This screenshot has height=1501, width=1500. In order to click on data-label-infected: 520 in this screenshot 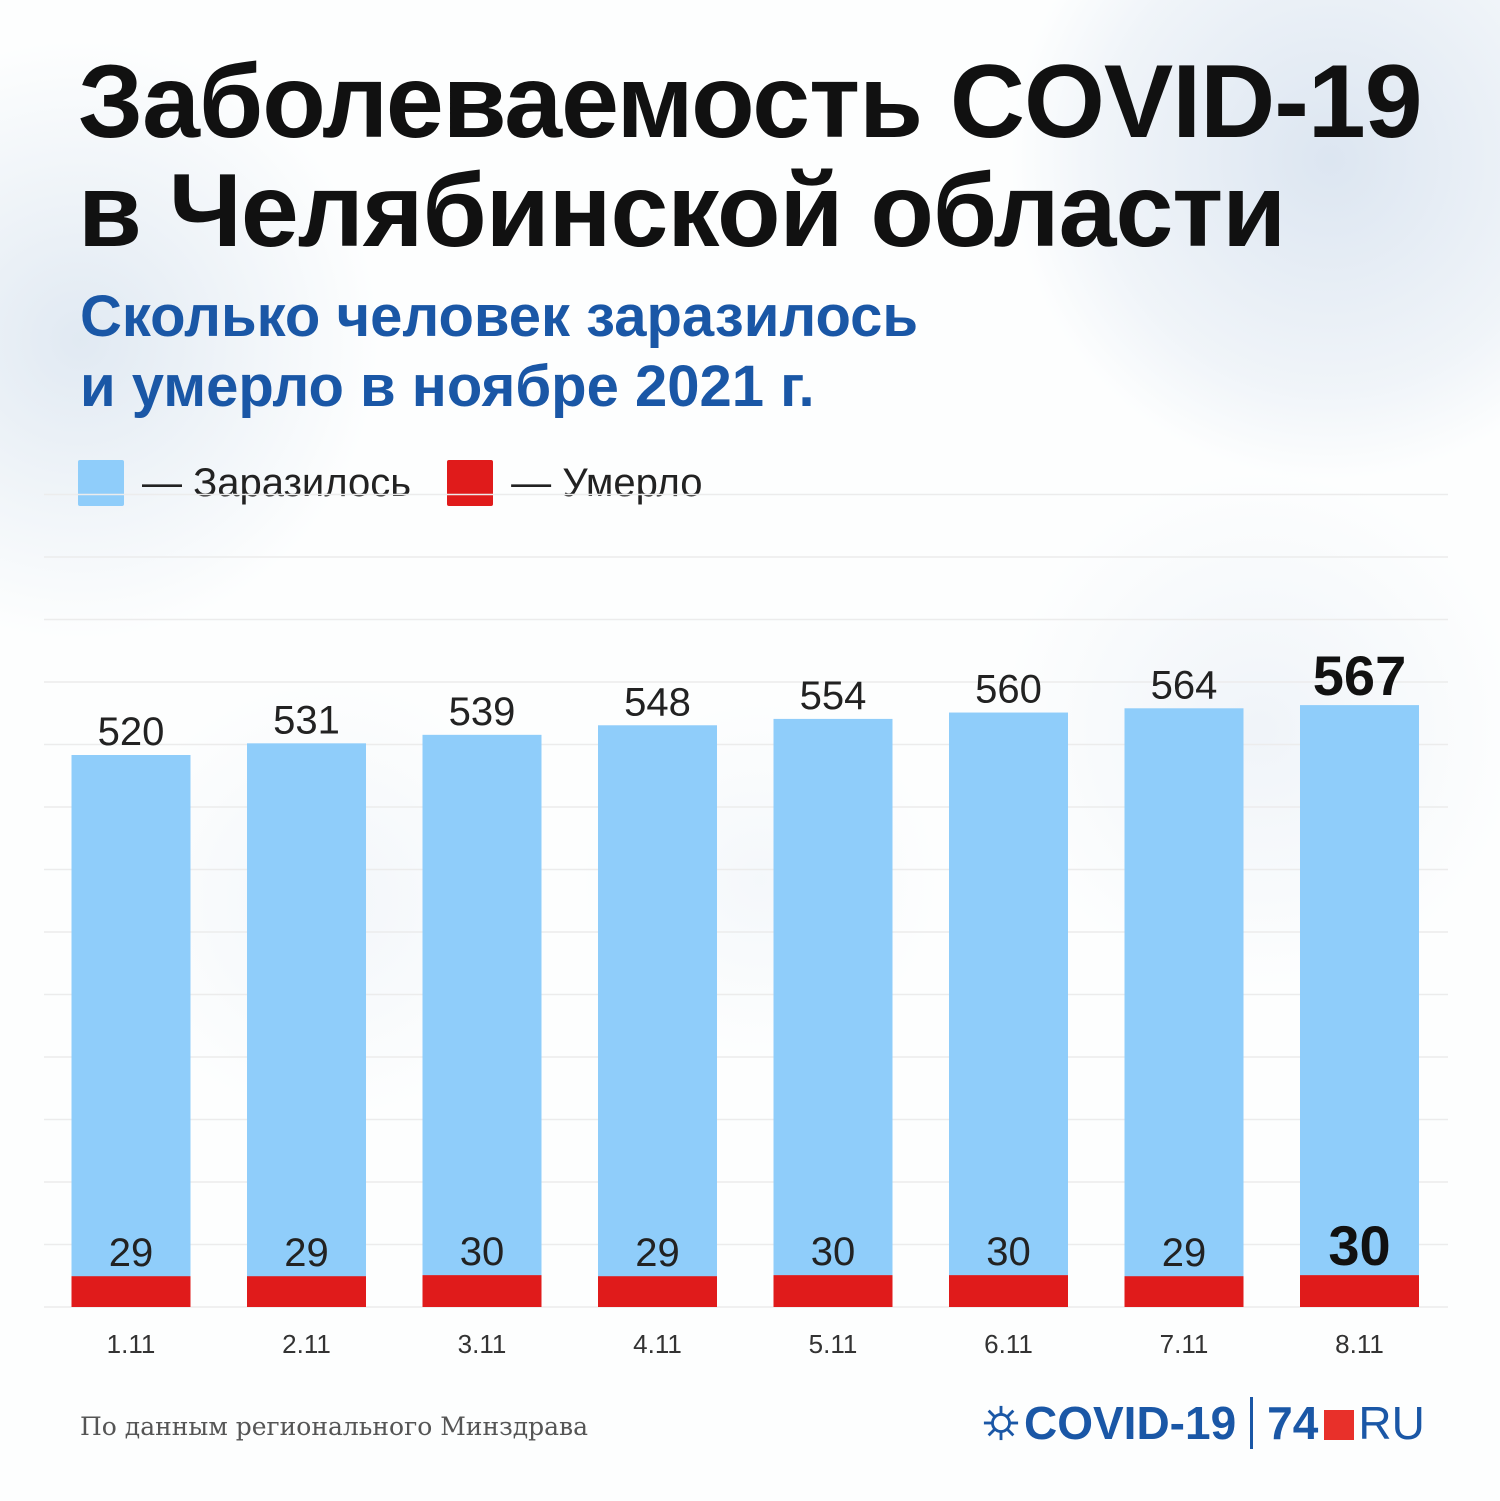, I will do `click(131, 732)`.